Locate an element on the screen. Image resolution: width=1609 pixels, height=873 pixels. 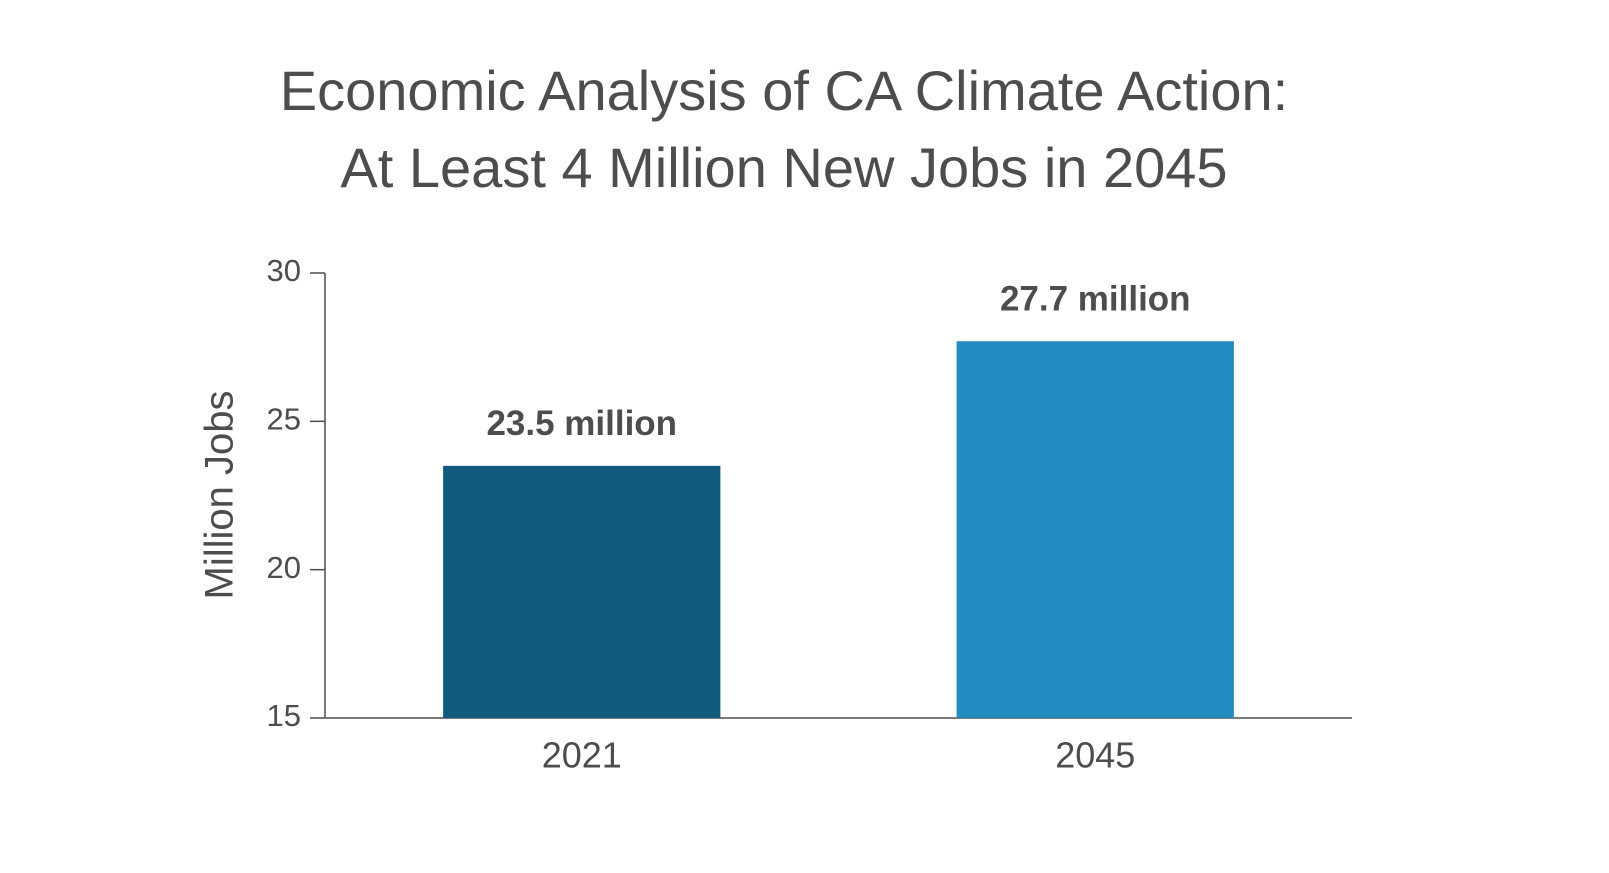
y-axis-label: Million Jobs is located at coordinates (220, 495).